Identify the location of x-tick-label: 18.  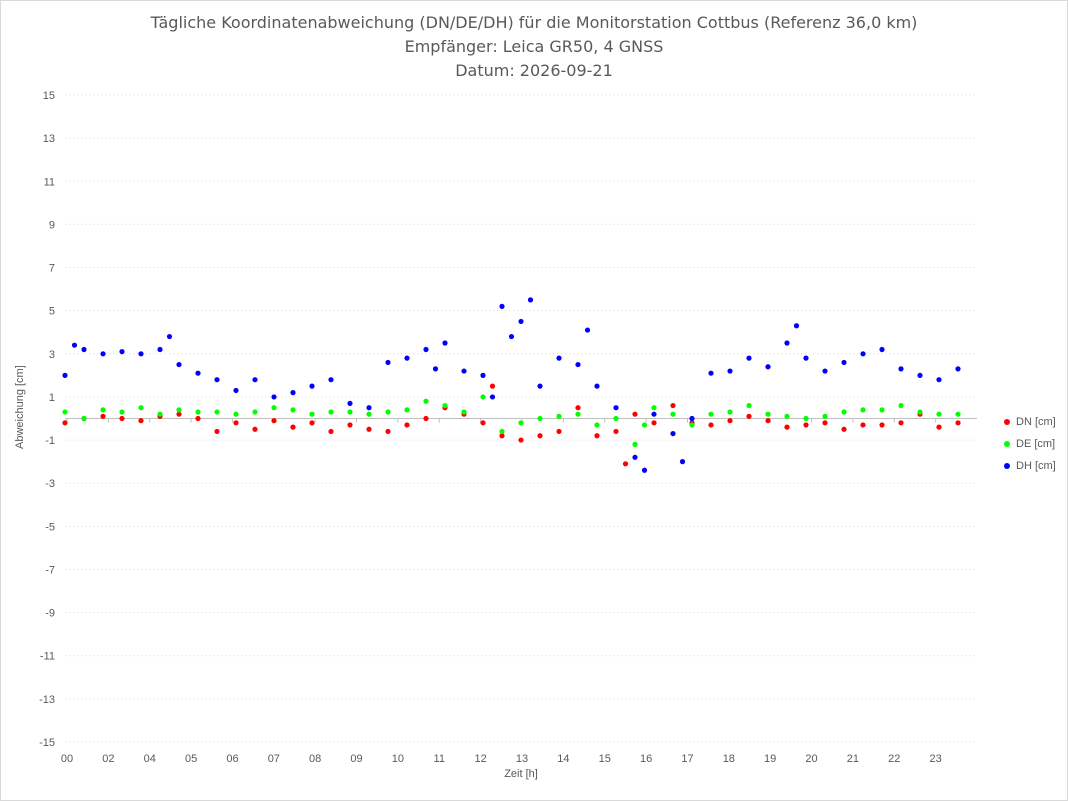
(729, 759).